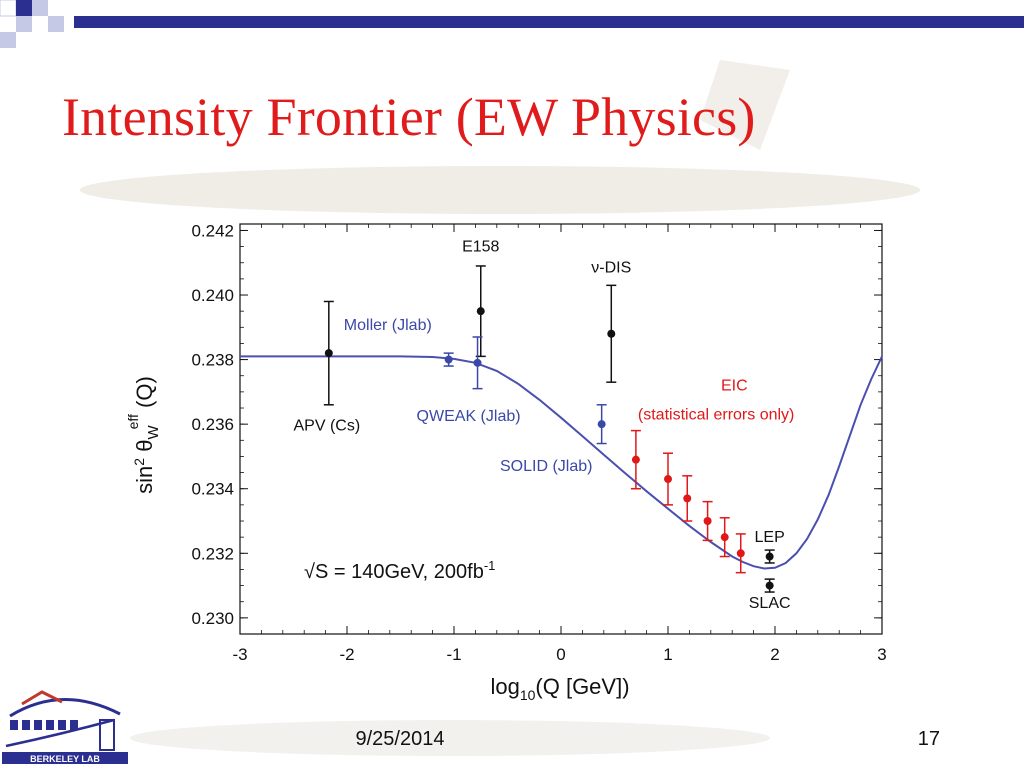 Image resolution: width=1024 pixels, height=768 pixels. Describe the element at coordinates (490, 565) in the screenshot. I see `inset-energy-sup: -1` at that location.